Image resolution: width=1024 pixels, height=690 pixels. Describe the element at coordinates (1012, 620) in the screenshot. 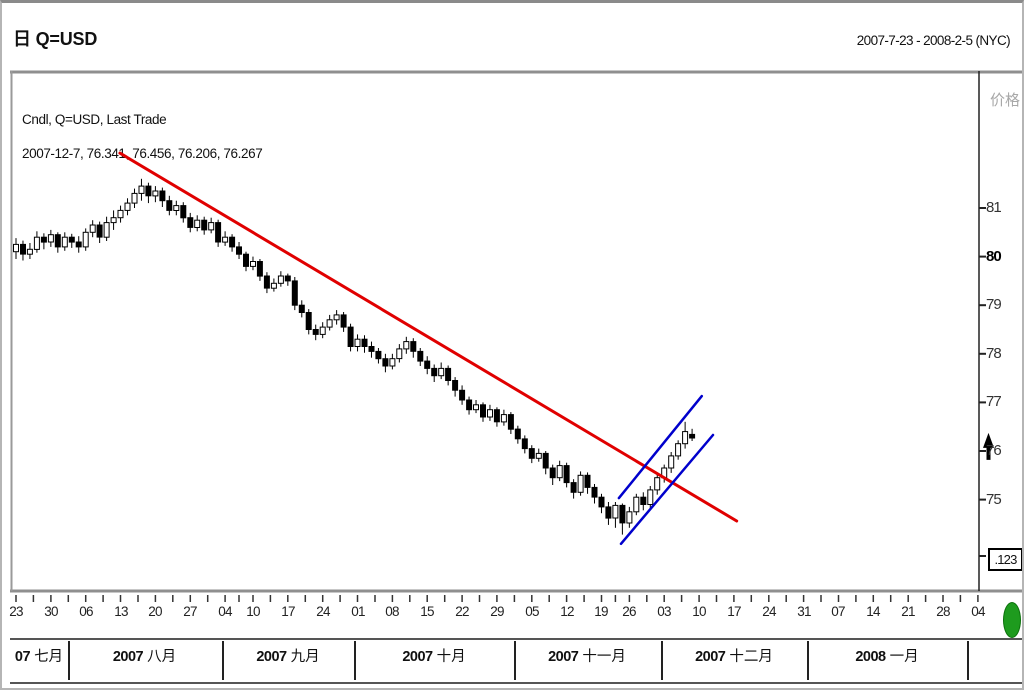

I see `status-green-dot` at that location.